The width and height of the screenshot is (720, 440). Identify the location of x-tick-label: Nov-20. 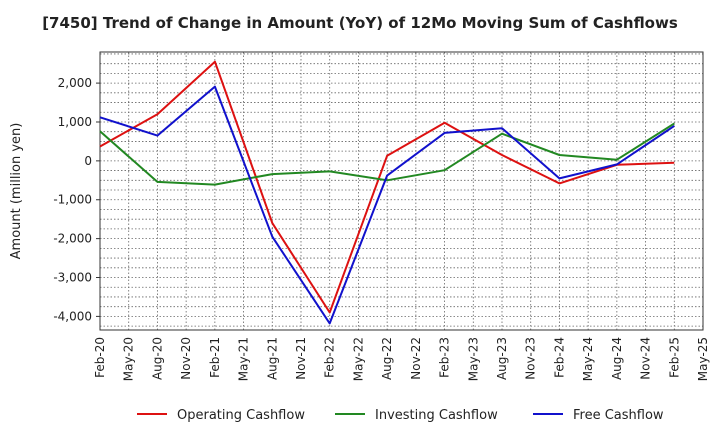
(186, 358).